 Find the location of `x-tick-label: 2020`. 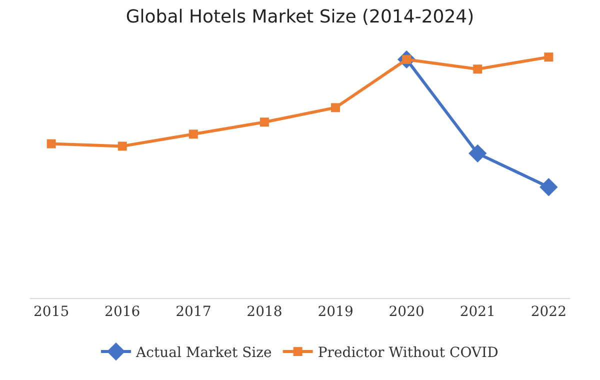

x-tick-label: 2020 is located at coordinates (406, 312).